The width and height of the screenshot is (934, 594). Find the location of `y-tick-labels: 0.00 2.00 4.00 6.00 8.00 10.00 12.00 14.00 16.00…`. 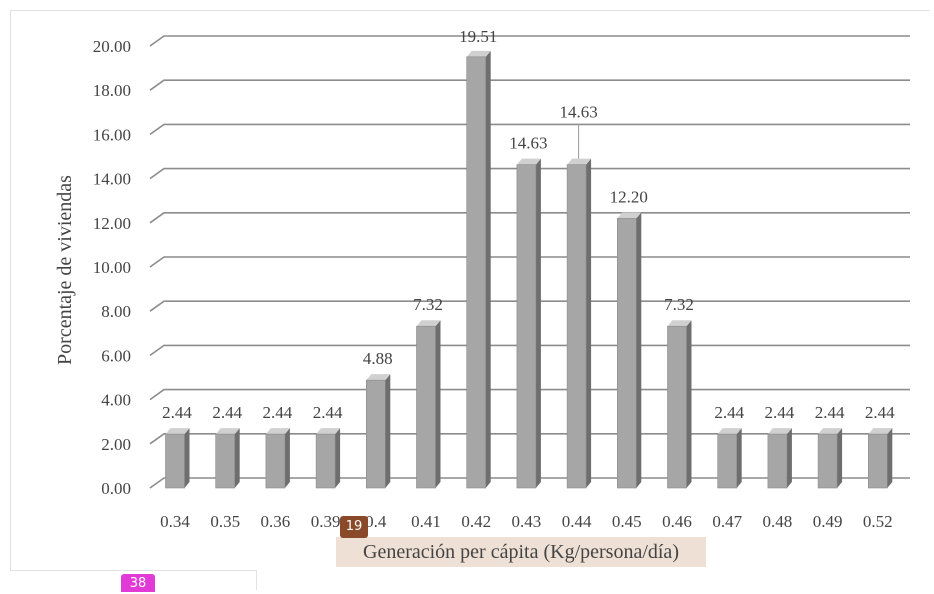

y-tick-labels: 0.00 2.00 4.00 6.00 8.00 10.00 12.00 14.00 16.00… is located at coordinates (112, 267).